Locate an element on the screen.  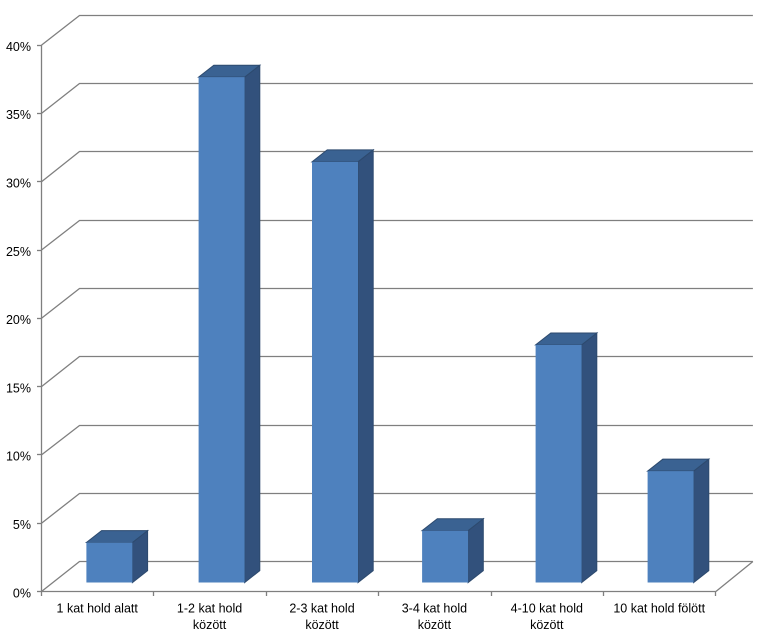
svg-text: 1-2 kat hold is located at coordinates (209, 609).